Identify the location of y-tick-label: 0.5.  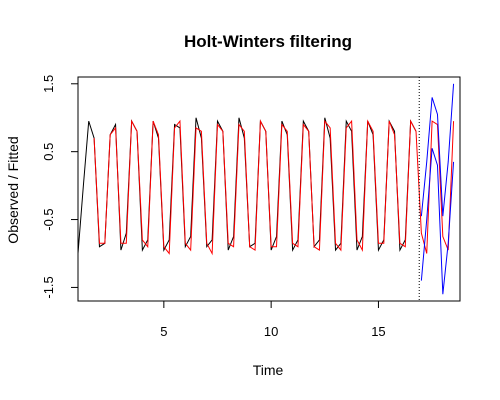
(48, 152).